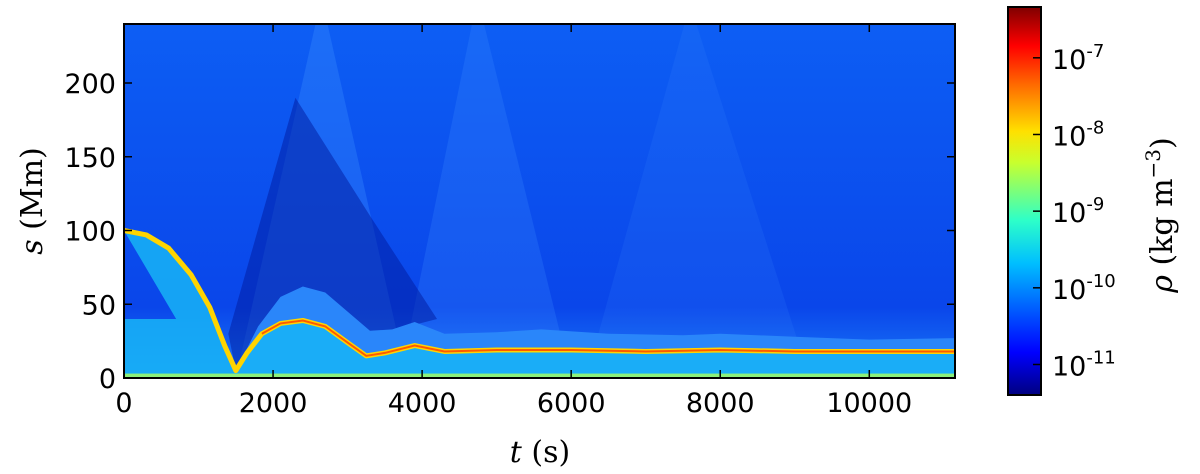 The height and width of the screenshot is (474, 1200). Describe the element at coordinates (273, 403) in the screenshot. I see `x-tick-label: 2000` at that location.